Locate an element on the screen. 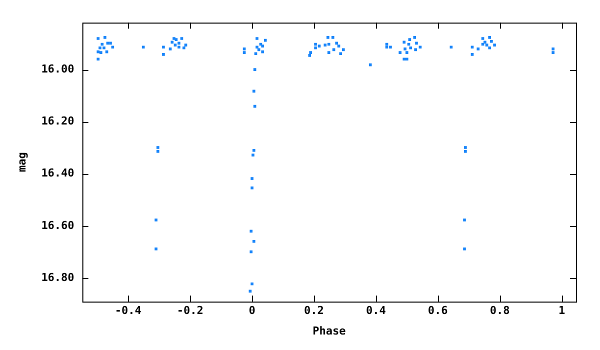  x-axis-title: Phase is located at coordinates (329, 331).